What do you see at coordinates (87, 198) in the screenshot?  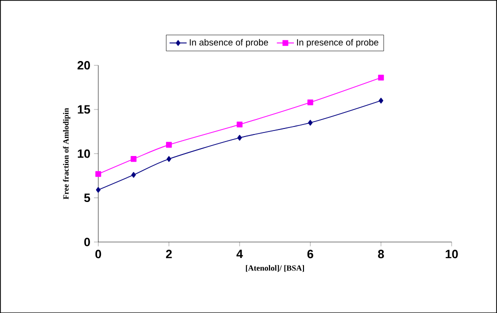 I see `y-tick-label: 5` at bounding box center [87, 198].